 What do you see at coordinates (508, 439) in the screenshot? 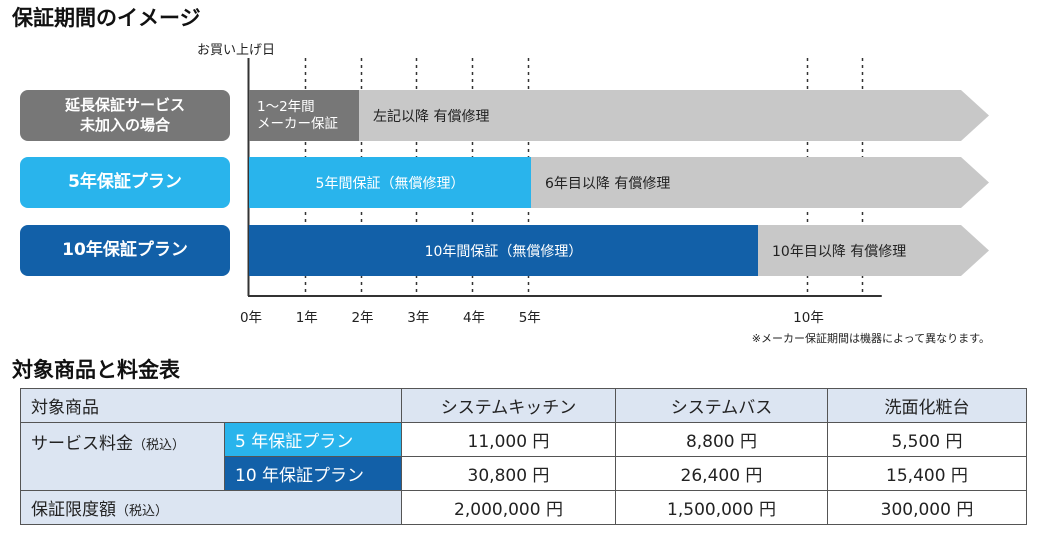
I see `price-5-year-kitchen: 11,000 円` at bounding box center [508, 439].